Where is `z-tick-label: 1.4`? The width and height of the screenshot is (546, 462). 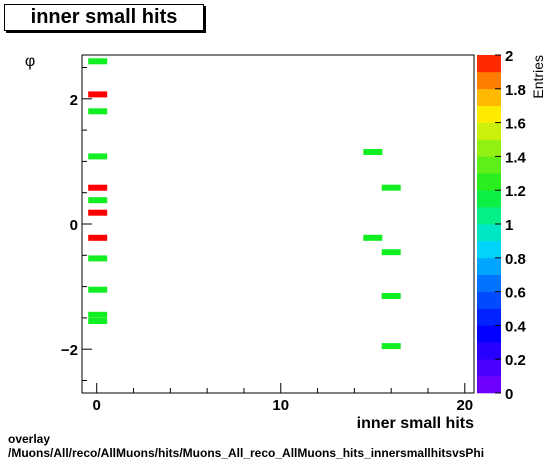 z-tick-label: 1.4 is located at coordinates (516, 157).